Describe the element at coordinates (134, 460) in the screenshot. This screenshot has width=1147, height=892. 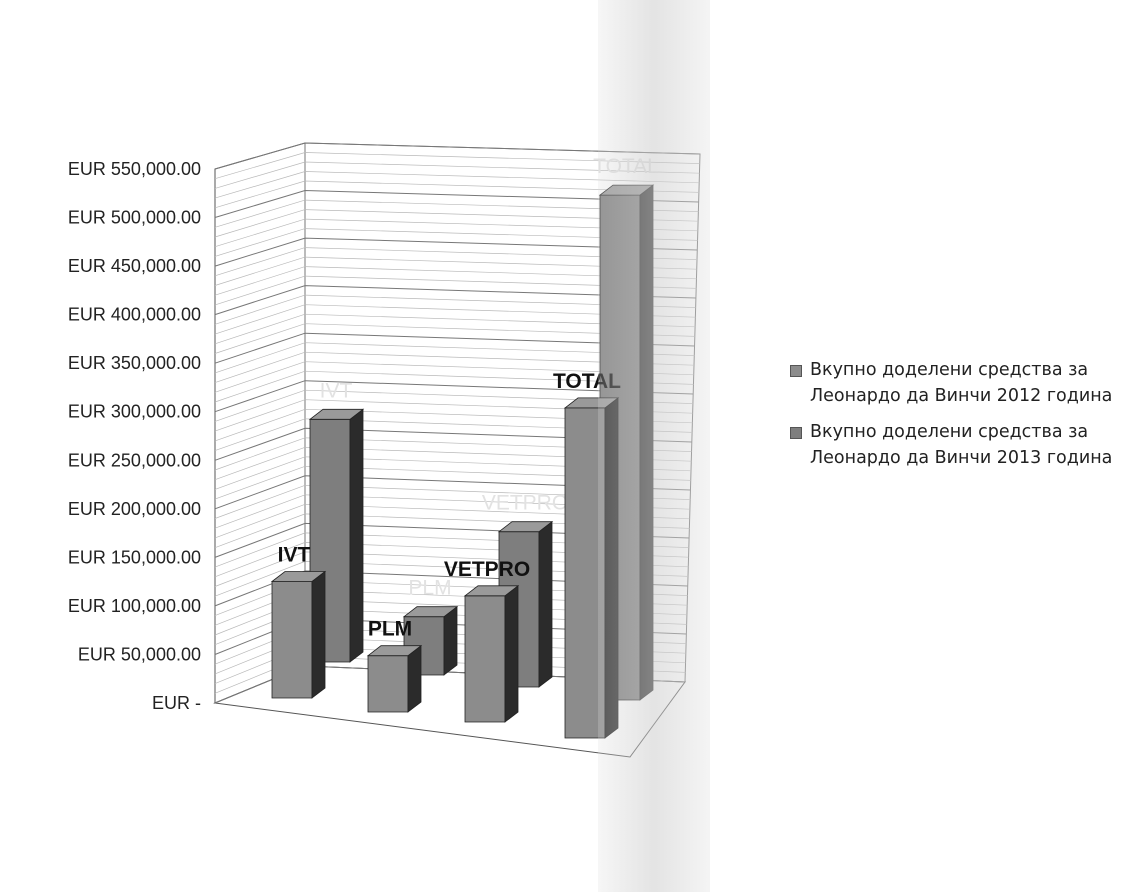
I see `y-tick-label: EUR 250,000.00` at that location.